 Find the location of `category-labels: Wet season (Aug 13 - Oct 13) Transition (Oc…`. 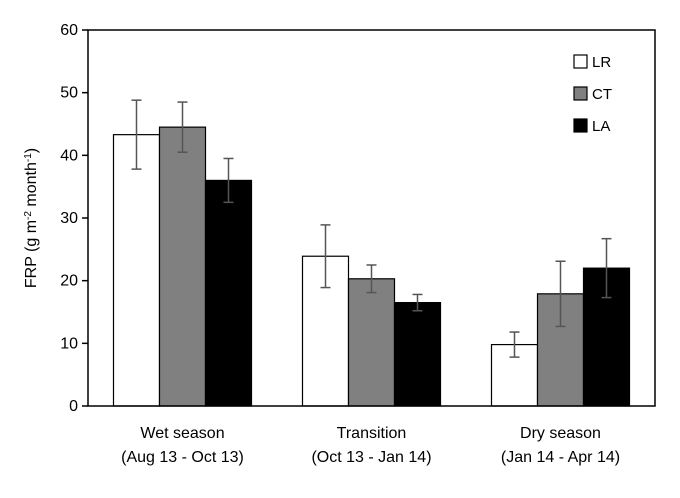

category-labels: Wet season (Aug 13 - Oct 13) Transition (Oc… is located at coordinates (370, 445).